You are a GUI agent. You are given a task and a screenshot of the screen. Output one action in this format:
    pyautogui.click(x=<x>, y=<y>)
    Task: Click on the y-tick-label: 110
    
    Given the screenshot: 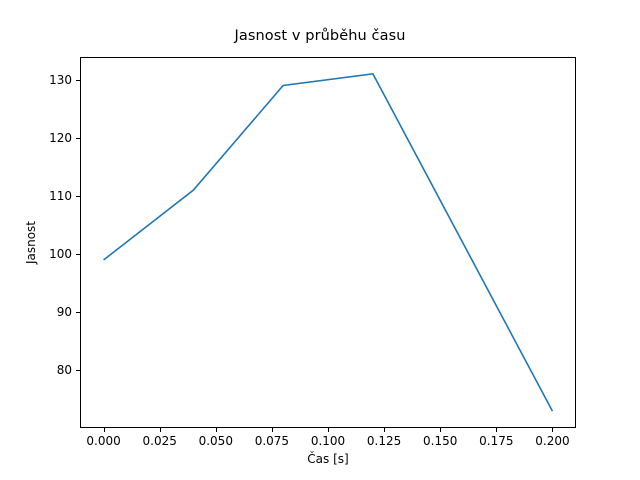 What is the action you would take?
    pyautogui.click(x=60, y=195)
    